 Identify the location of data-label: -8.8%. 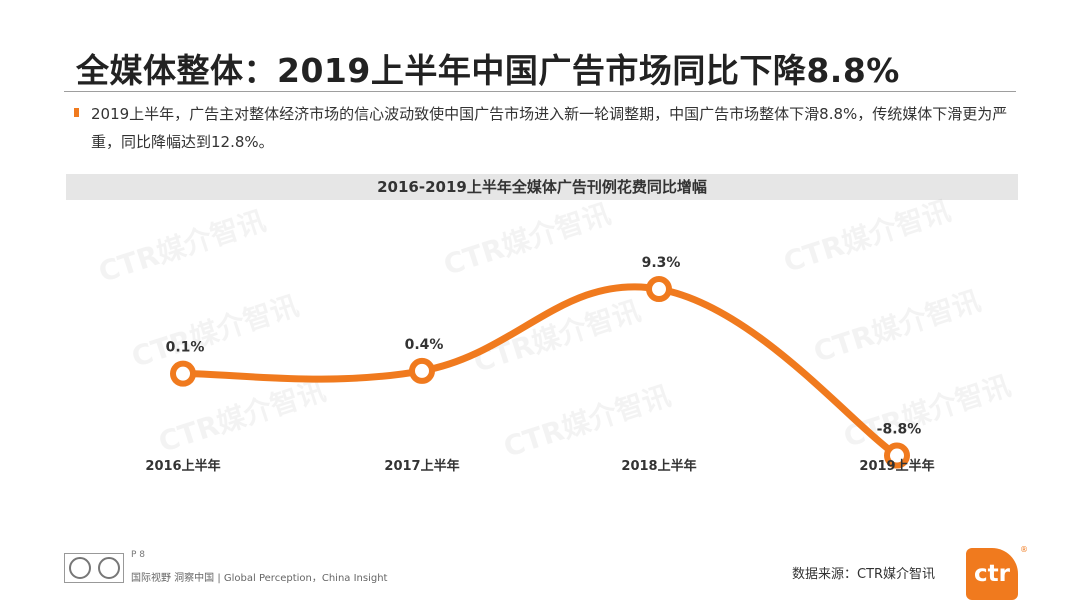
(899, 430).